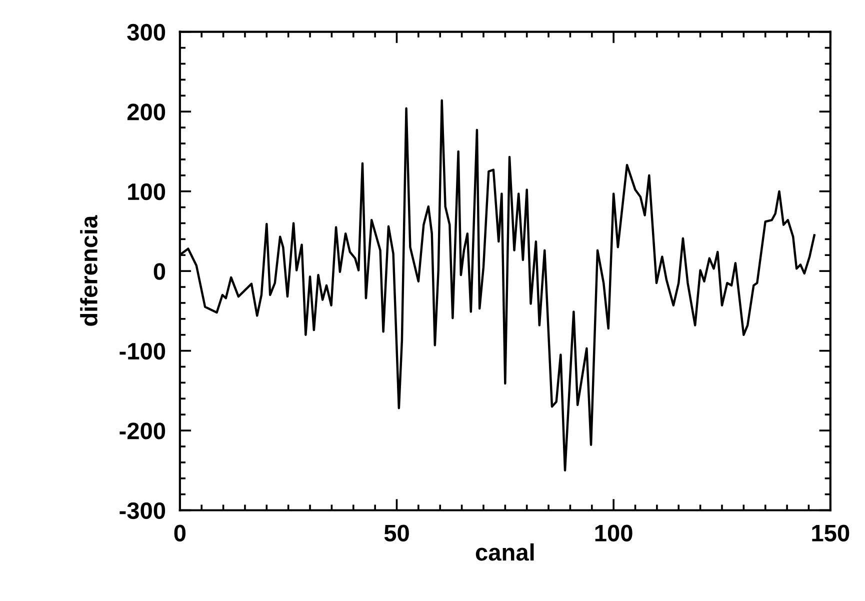  I want to click on y-tick-label: 0, so click(160, 271).